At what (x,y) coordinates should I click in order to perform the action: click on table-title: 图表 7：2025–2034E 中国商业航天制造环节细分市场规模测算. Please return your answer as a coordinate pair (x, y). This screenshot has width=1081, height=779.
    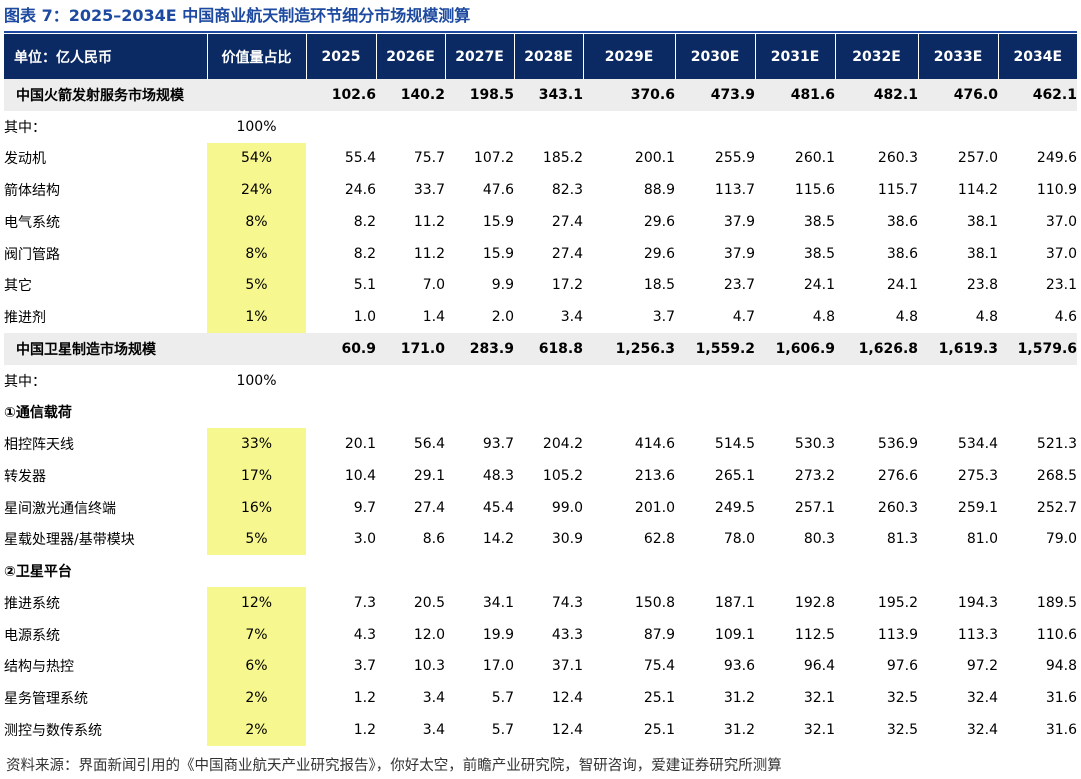
    Looking at the image, I should click on (237, 15).